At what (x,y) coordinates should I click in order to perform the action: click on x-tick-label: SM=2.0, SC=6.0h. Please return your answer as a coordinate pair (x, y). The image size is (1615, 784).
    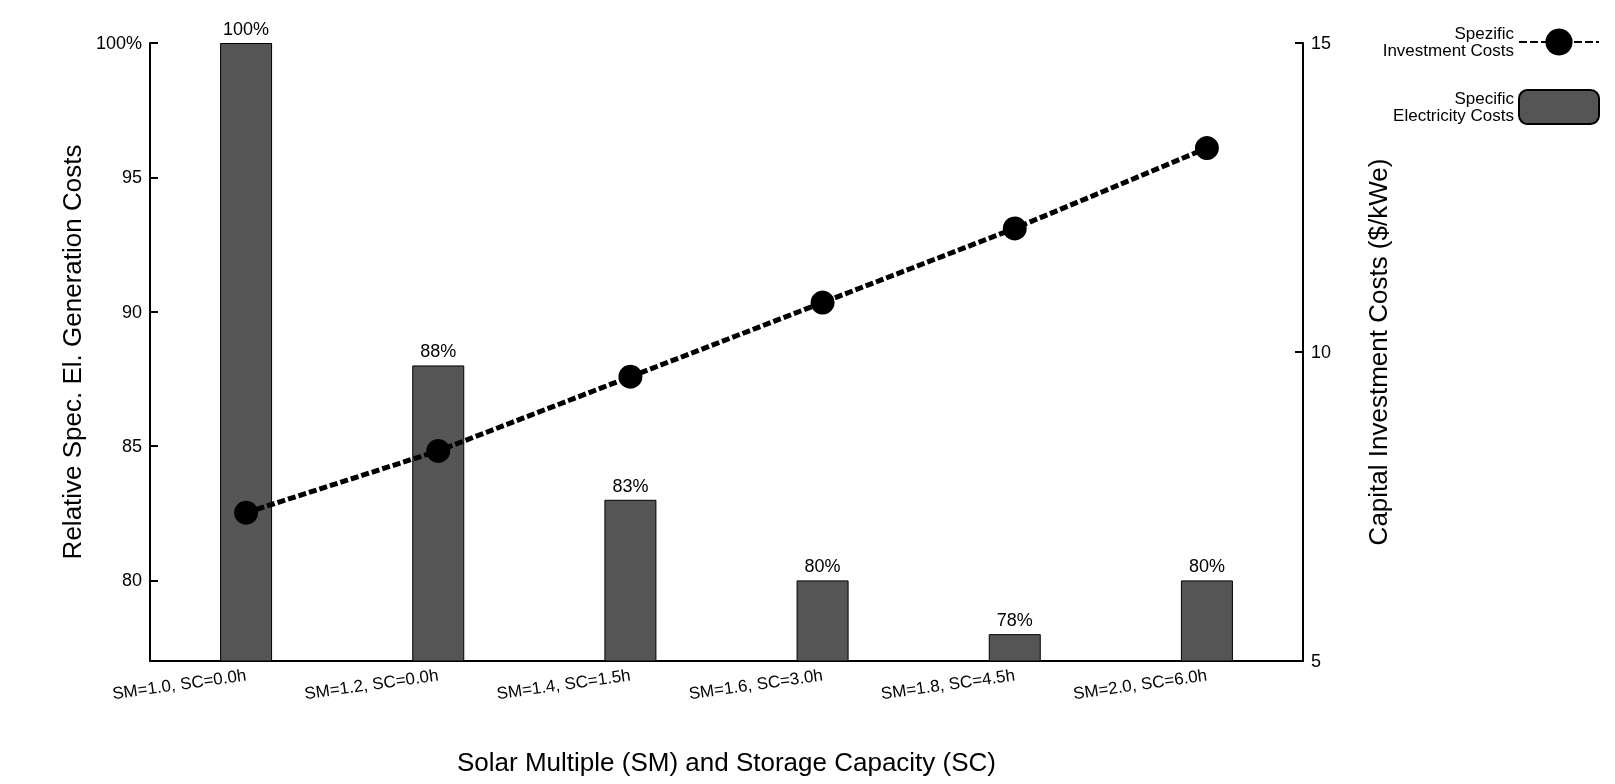
    Looking at the image, I should click on (1140, 684).